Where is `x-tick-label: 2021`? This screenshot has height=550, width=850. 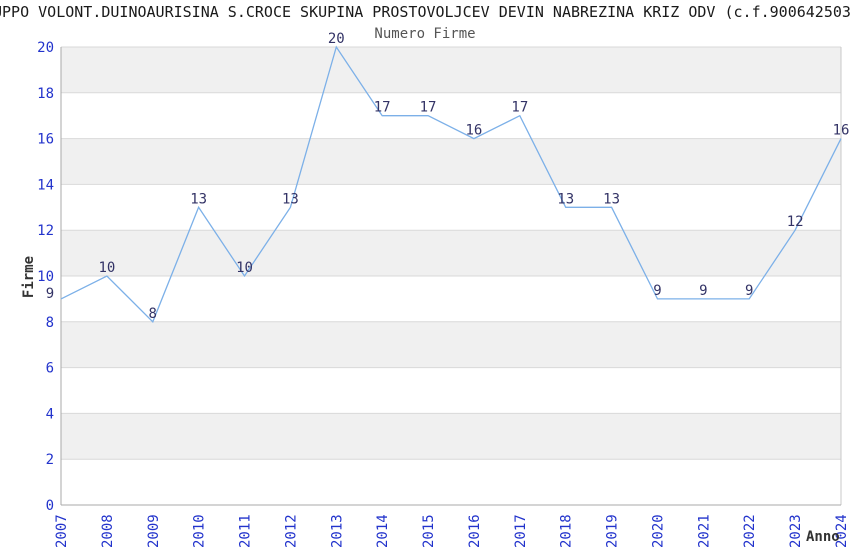
x-tick-label: 2021 is located at coordinates (704, 531).